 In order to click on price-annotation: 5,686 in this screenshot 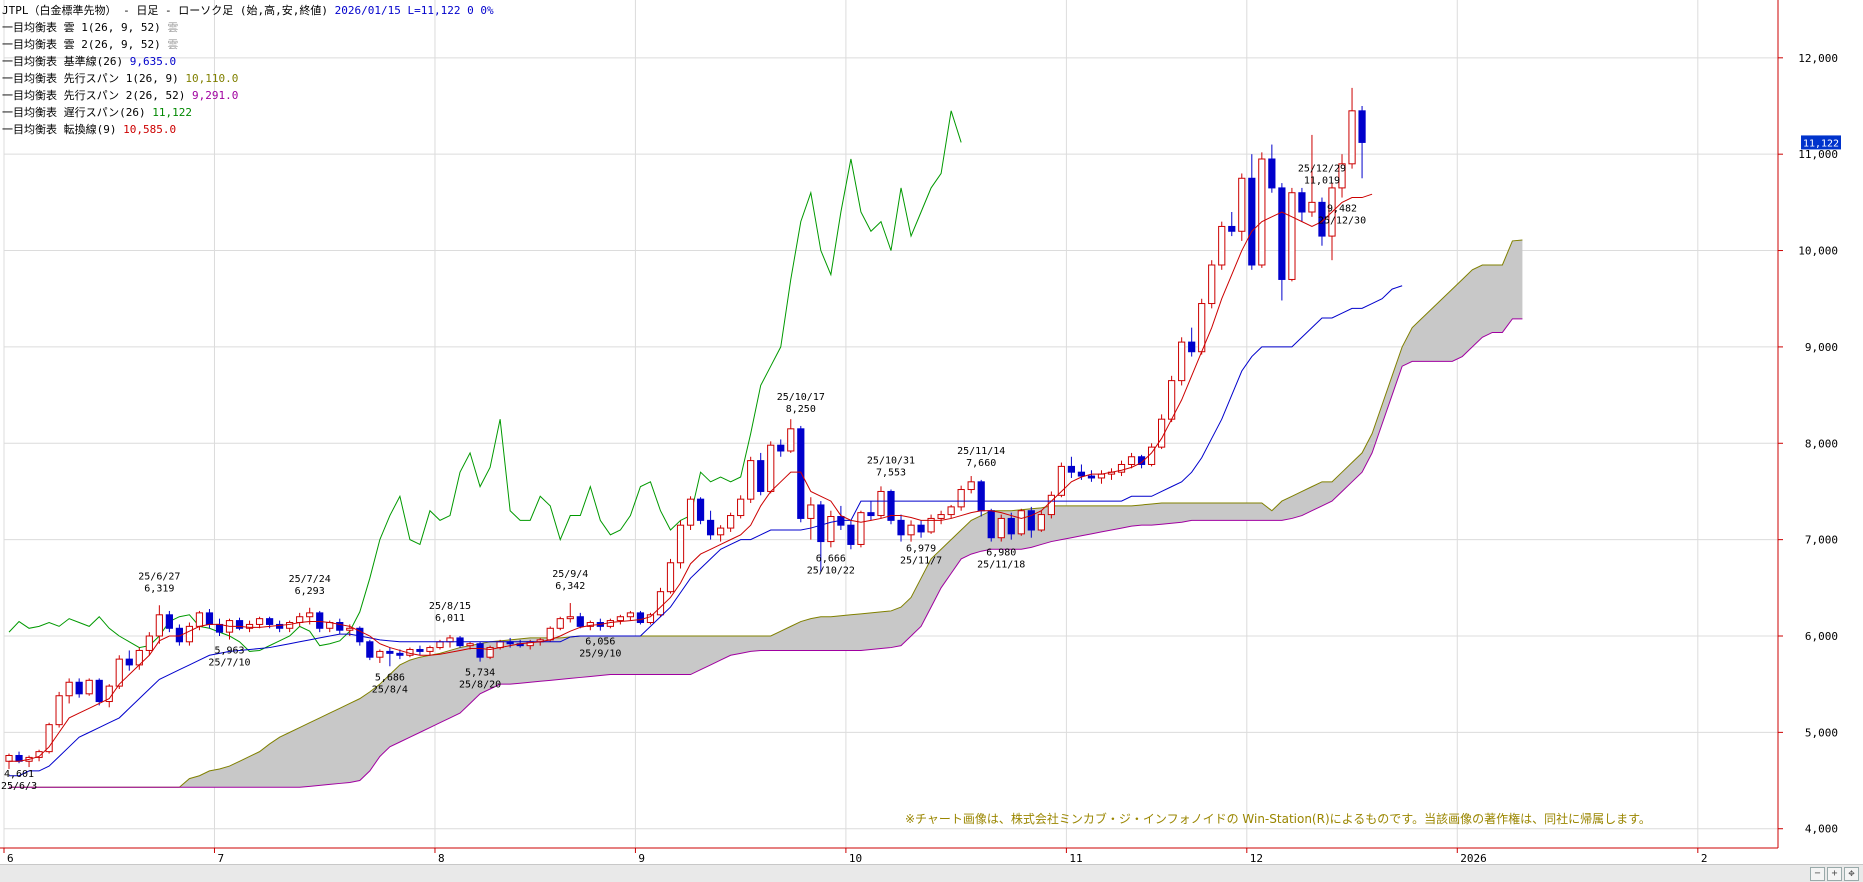, I will do `click(390, 677)`.